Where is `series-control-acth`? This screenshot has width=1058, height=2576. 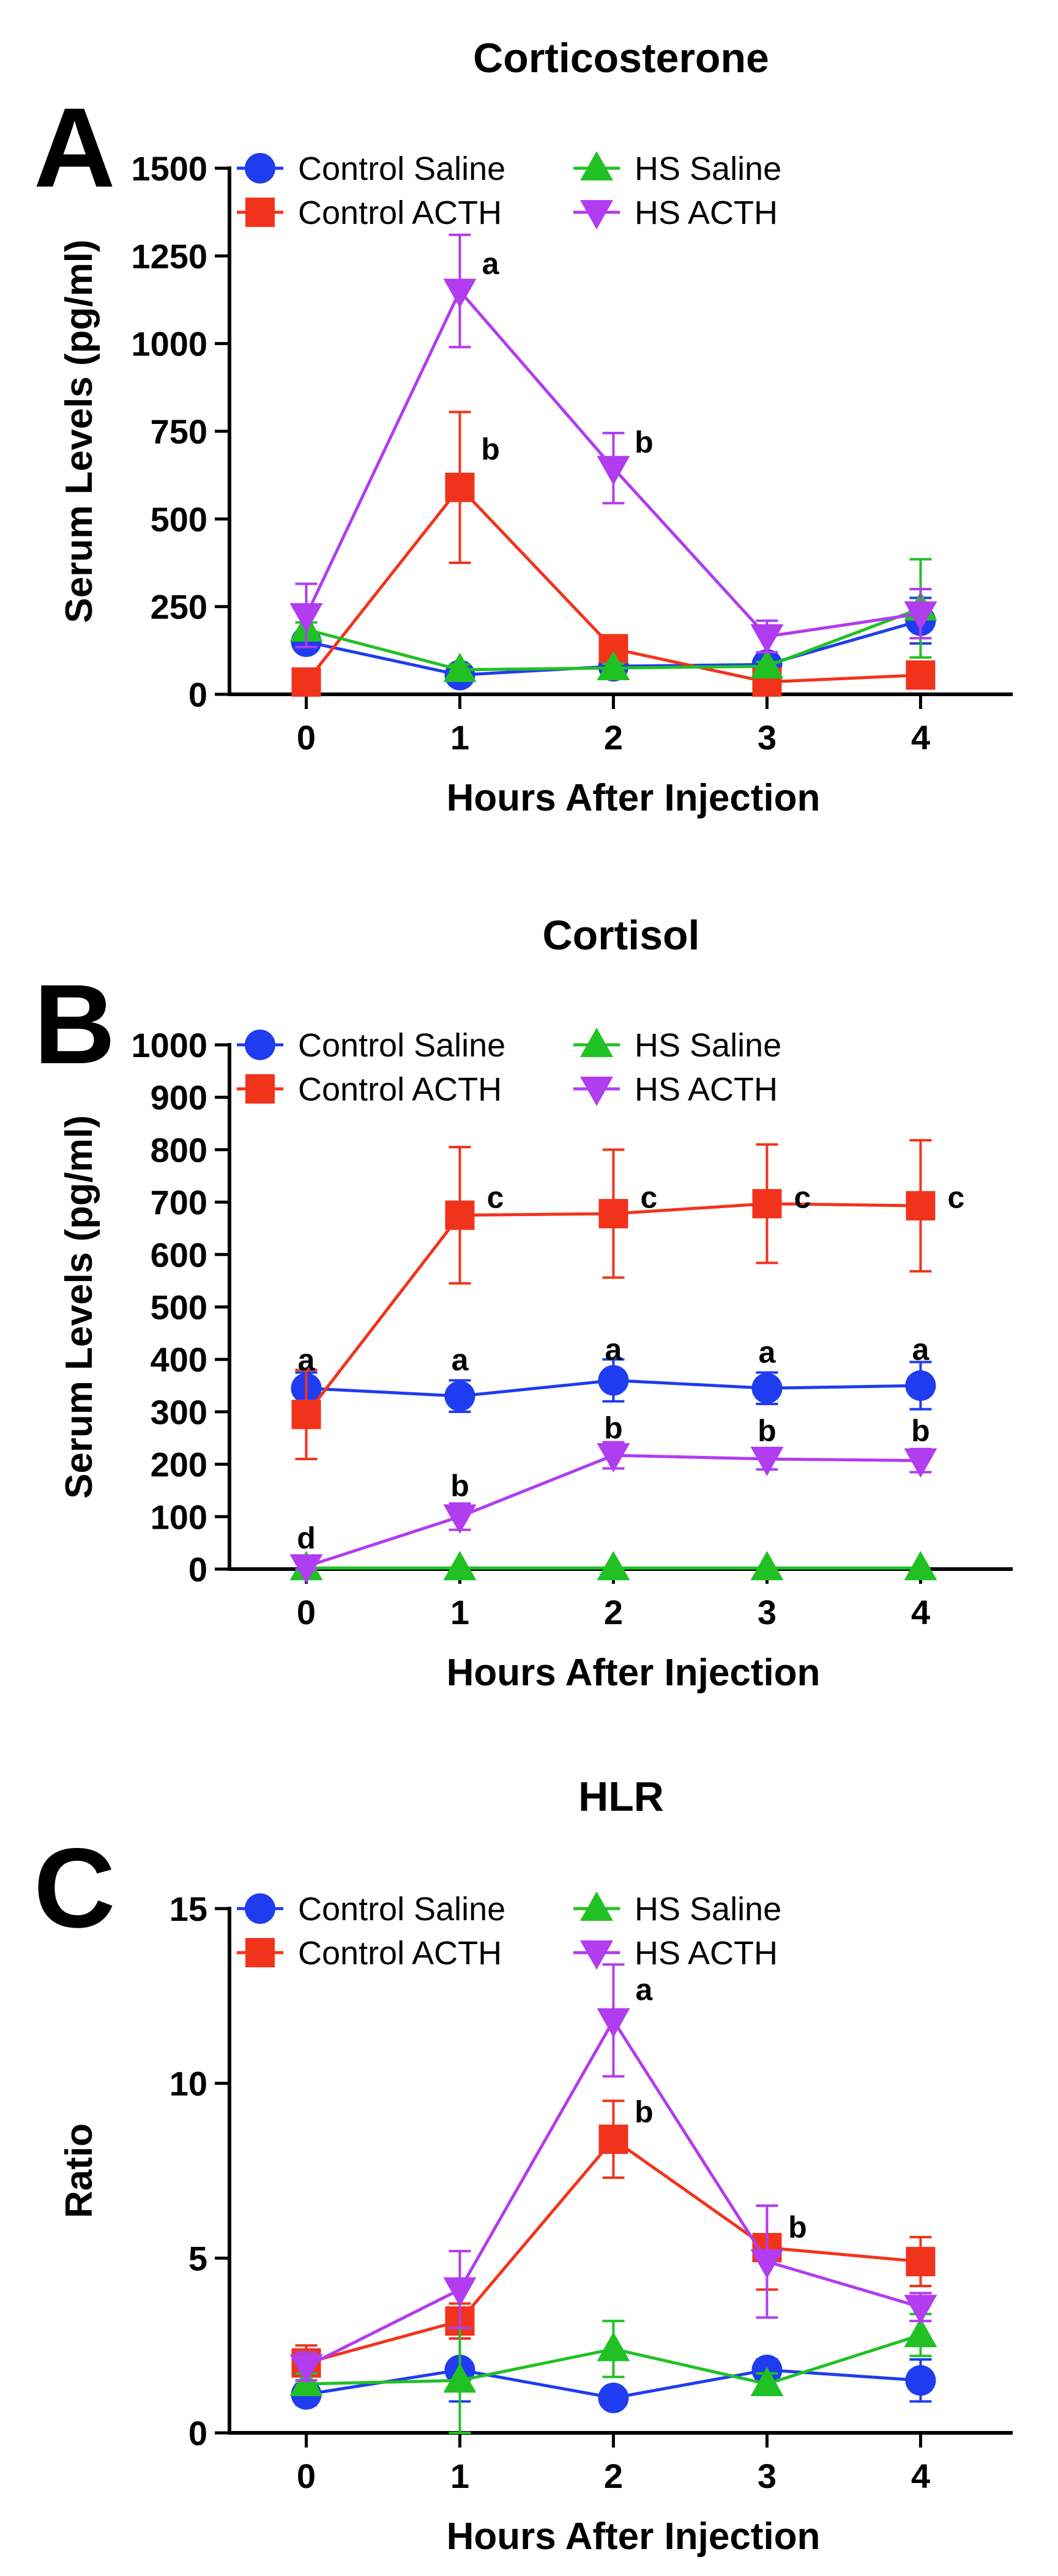 series-control-acth is located at coordinates (613, 1299).